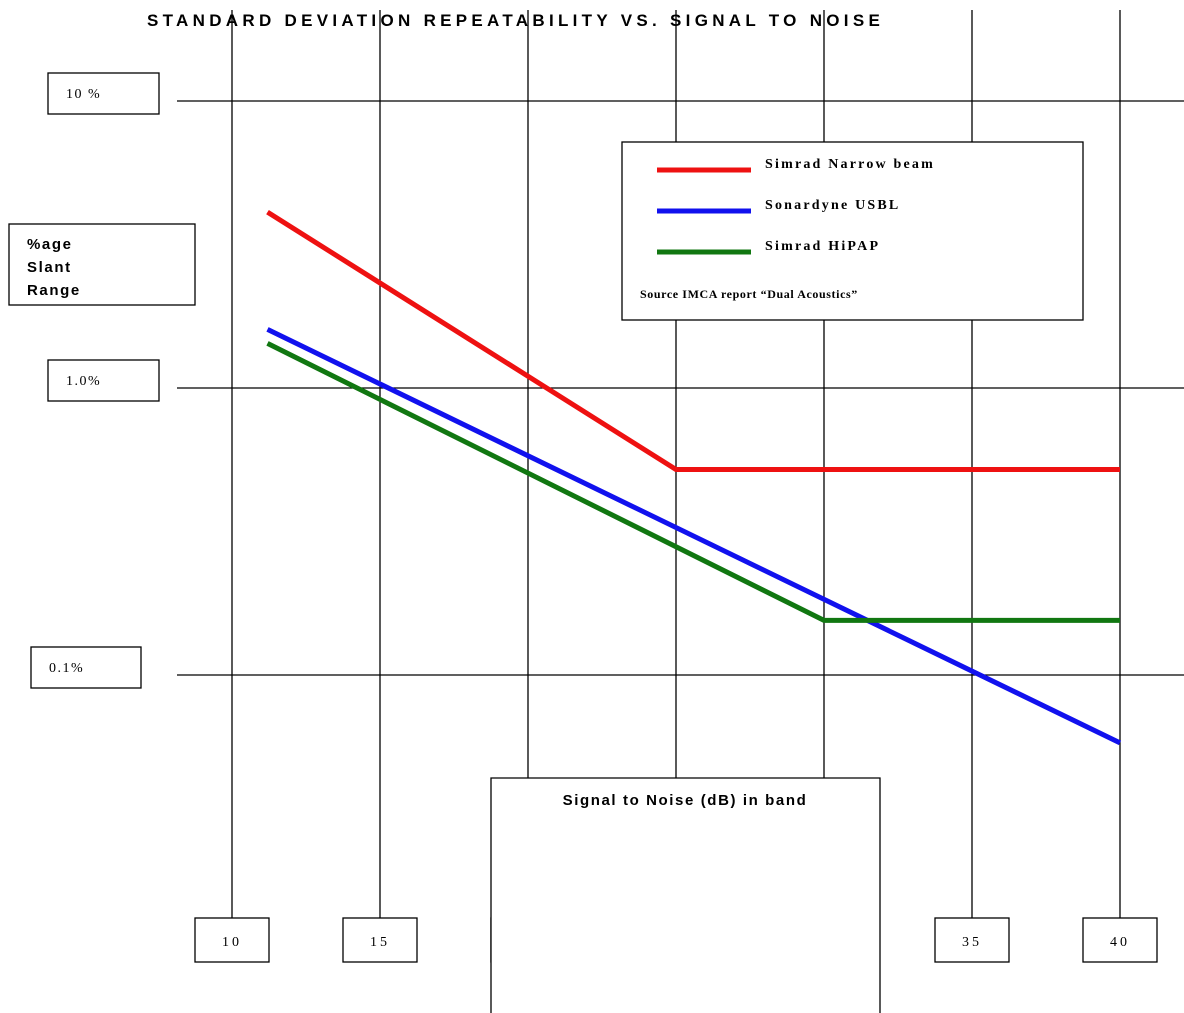  I want to click on y-axis-title-line-3: Range, so click(54, 290).